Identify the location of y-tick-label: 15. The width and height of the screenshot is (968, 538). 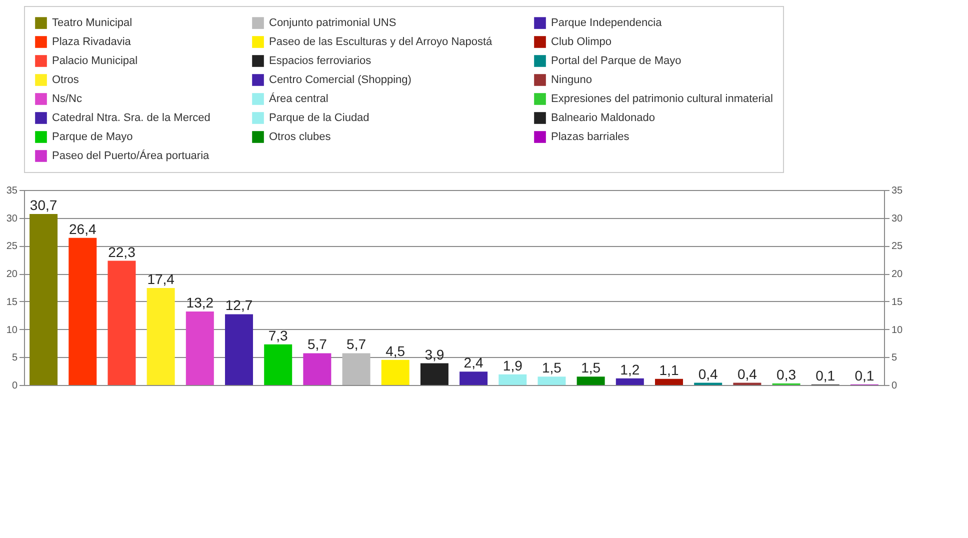
(12, 302).